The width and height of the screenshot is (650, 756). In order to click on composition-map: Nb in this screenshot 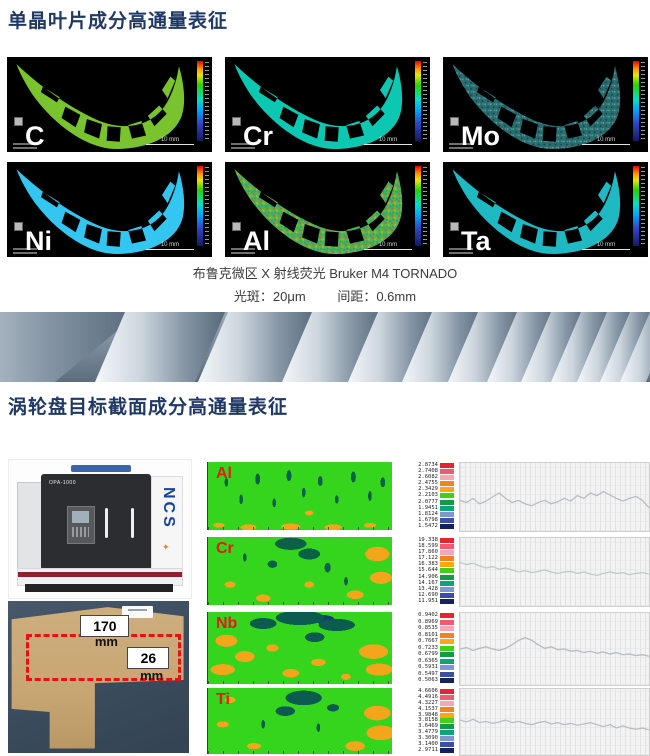, I will do `click(299, 648)`.